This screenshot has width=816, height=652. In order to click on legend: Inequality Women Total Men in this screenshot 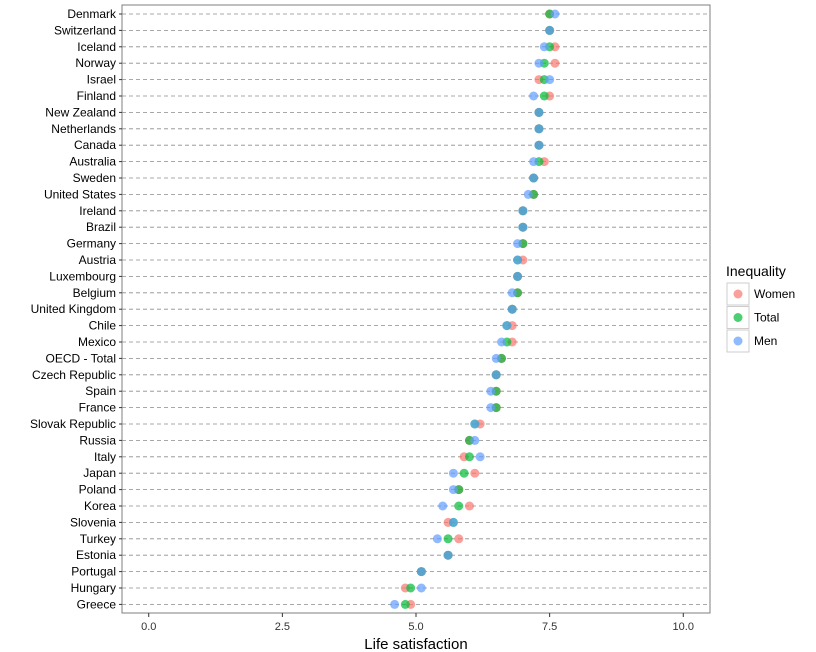, I will do `click(760, 308)`.